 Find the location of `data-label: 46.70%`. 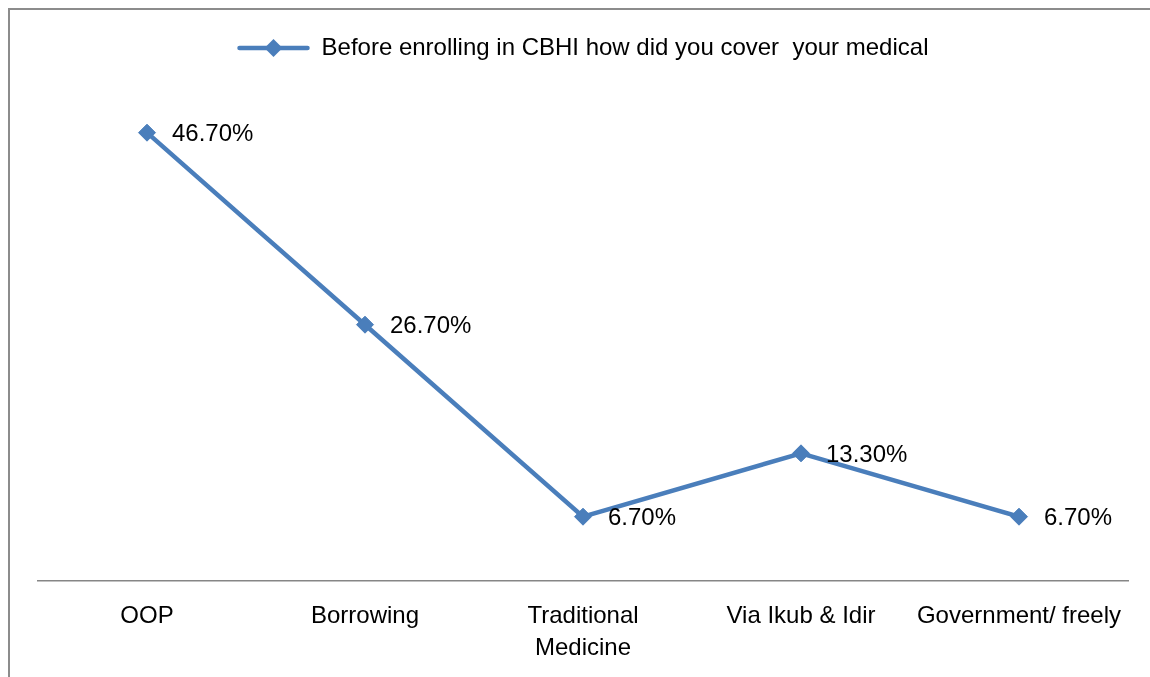

data-label: 46.70% is located at coordinates (213, 133).